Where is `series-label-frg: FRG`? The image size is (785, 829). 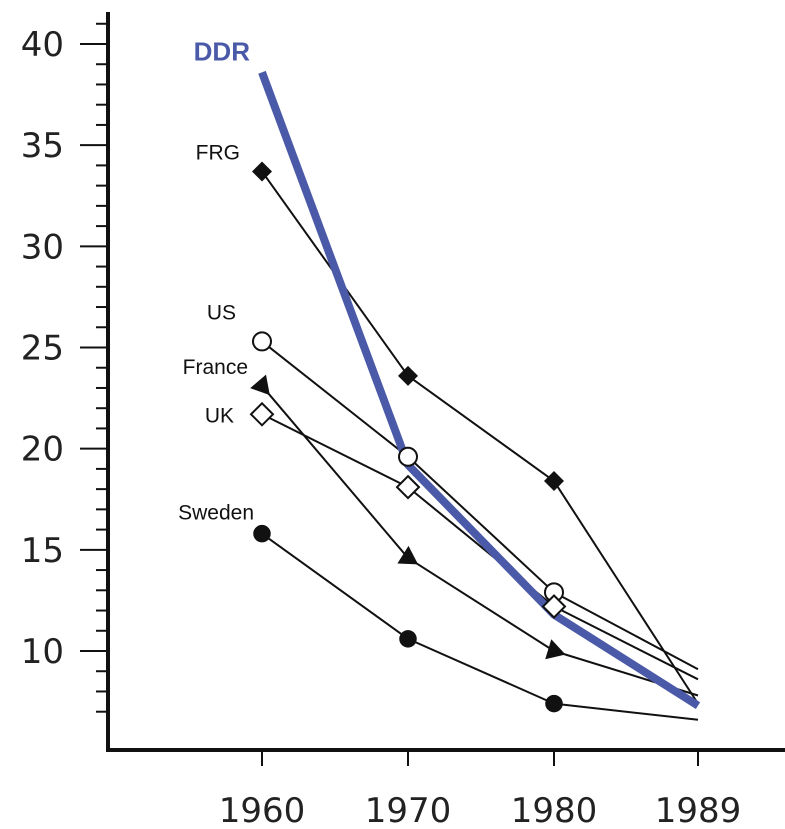
series-label-frg: FRG is located at coordinates (218, 152).